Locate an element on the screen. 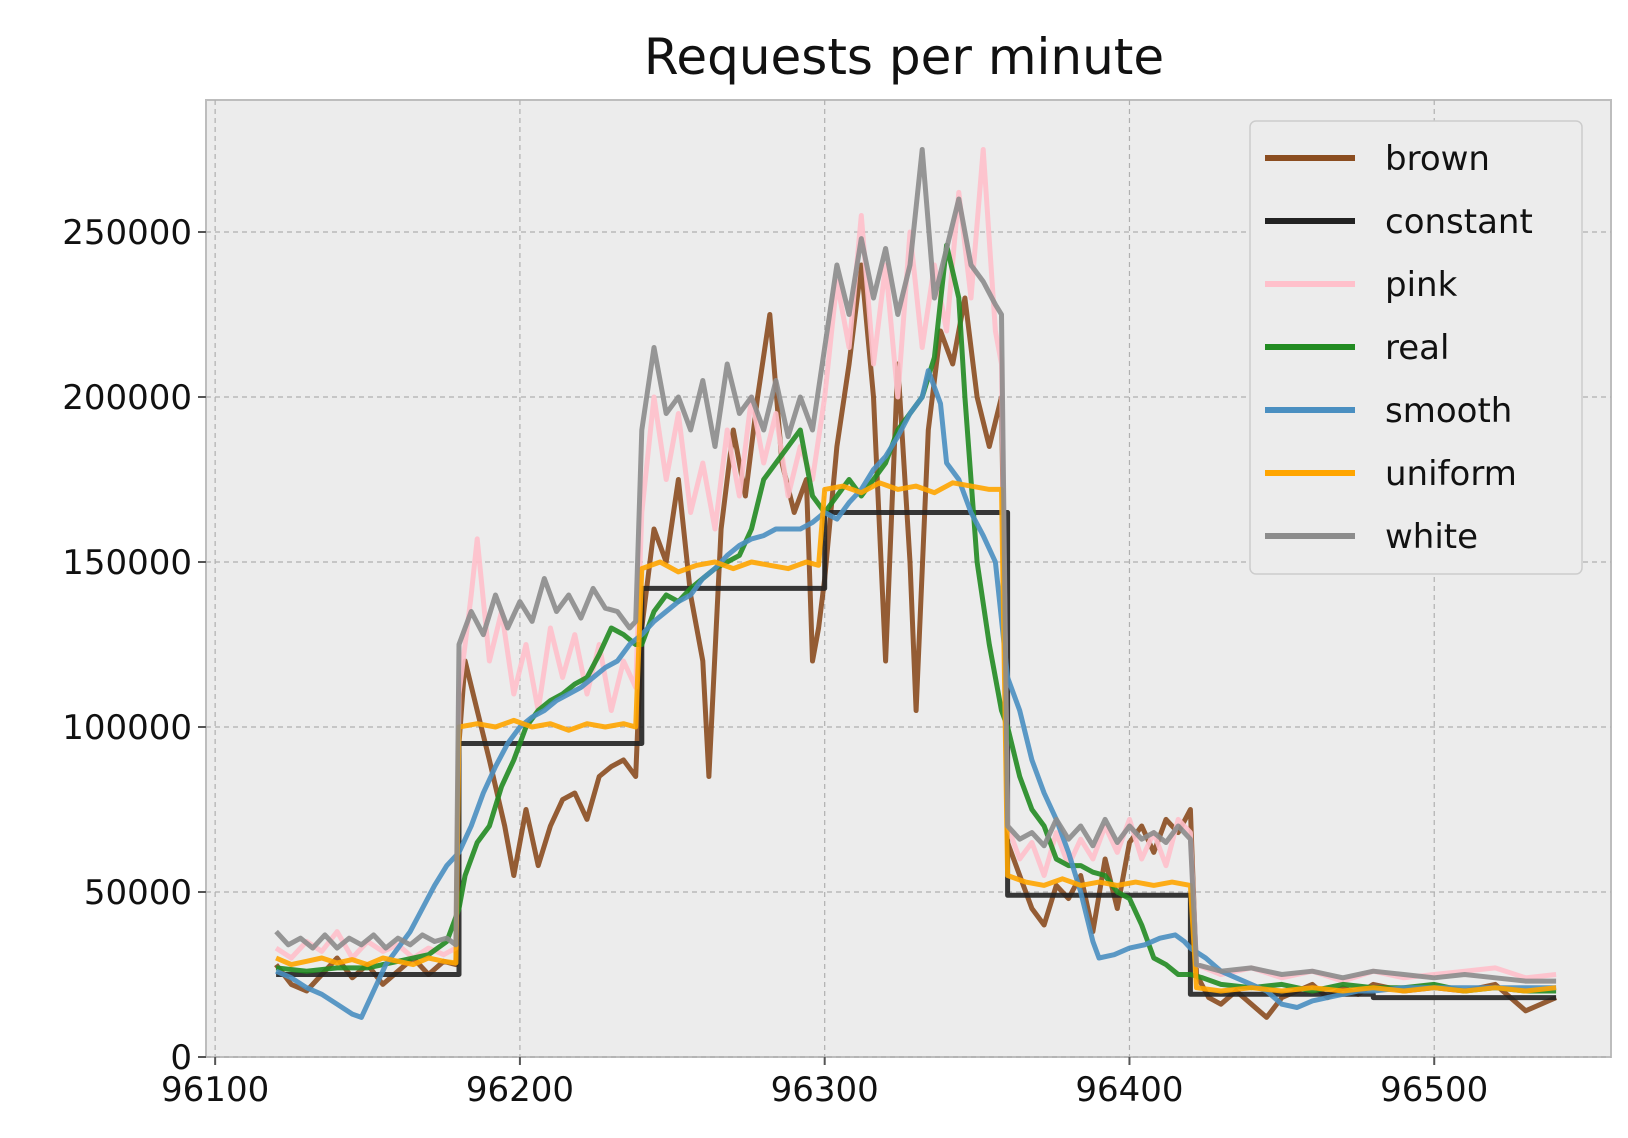 The height and width of the screenshot is (1138, 1628). x-tick-label: 96300 is located at coordinates (825, 1090).